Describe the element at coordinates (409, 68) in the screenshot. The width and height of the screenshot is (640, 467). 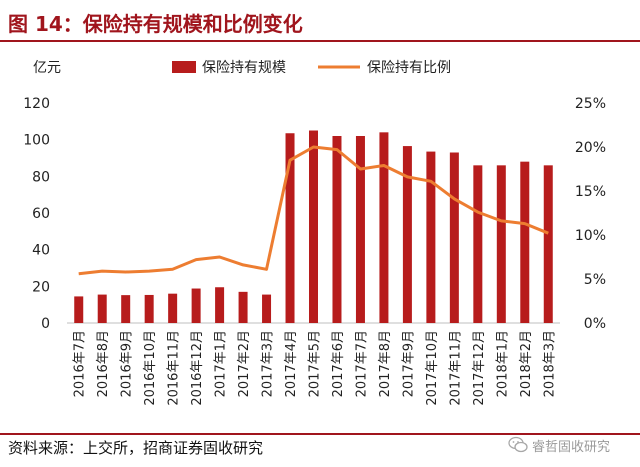
I see `legend-line-label: 保险持有比例` at that location.